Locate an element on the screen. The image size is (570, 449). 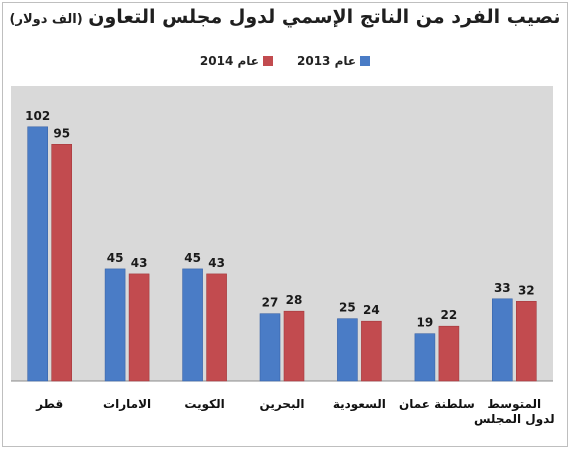
category-label-2: الكويت is located at coordinates (204, 404).